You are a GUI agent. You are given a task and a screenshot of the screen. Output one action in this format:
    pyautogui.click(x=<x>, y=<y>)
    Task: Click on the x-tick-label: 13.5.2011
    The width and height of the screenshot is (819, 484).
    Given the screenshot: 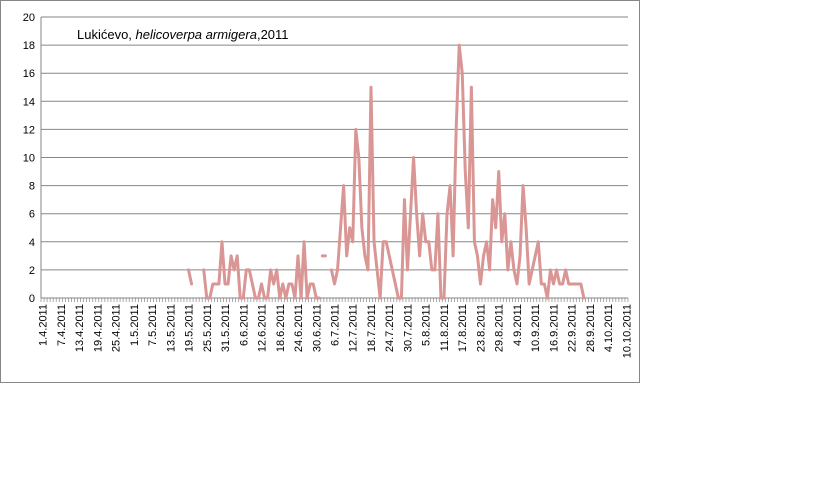 What is the action you would take?
    pyautogui.click(x=171, y=328)
    